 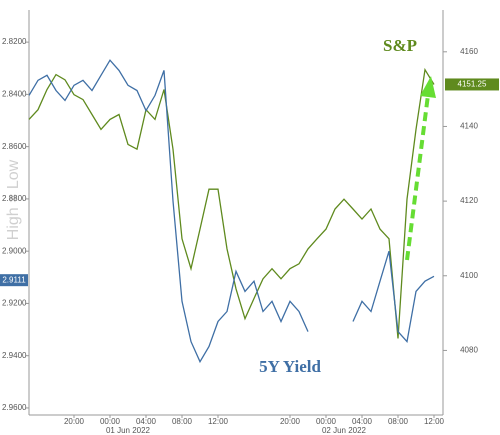 What do you see at coordinates (14, 94) in the screenshot?
I see `y-tick-label: 2.8400` at bounding box center [14, 94].